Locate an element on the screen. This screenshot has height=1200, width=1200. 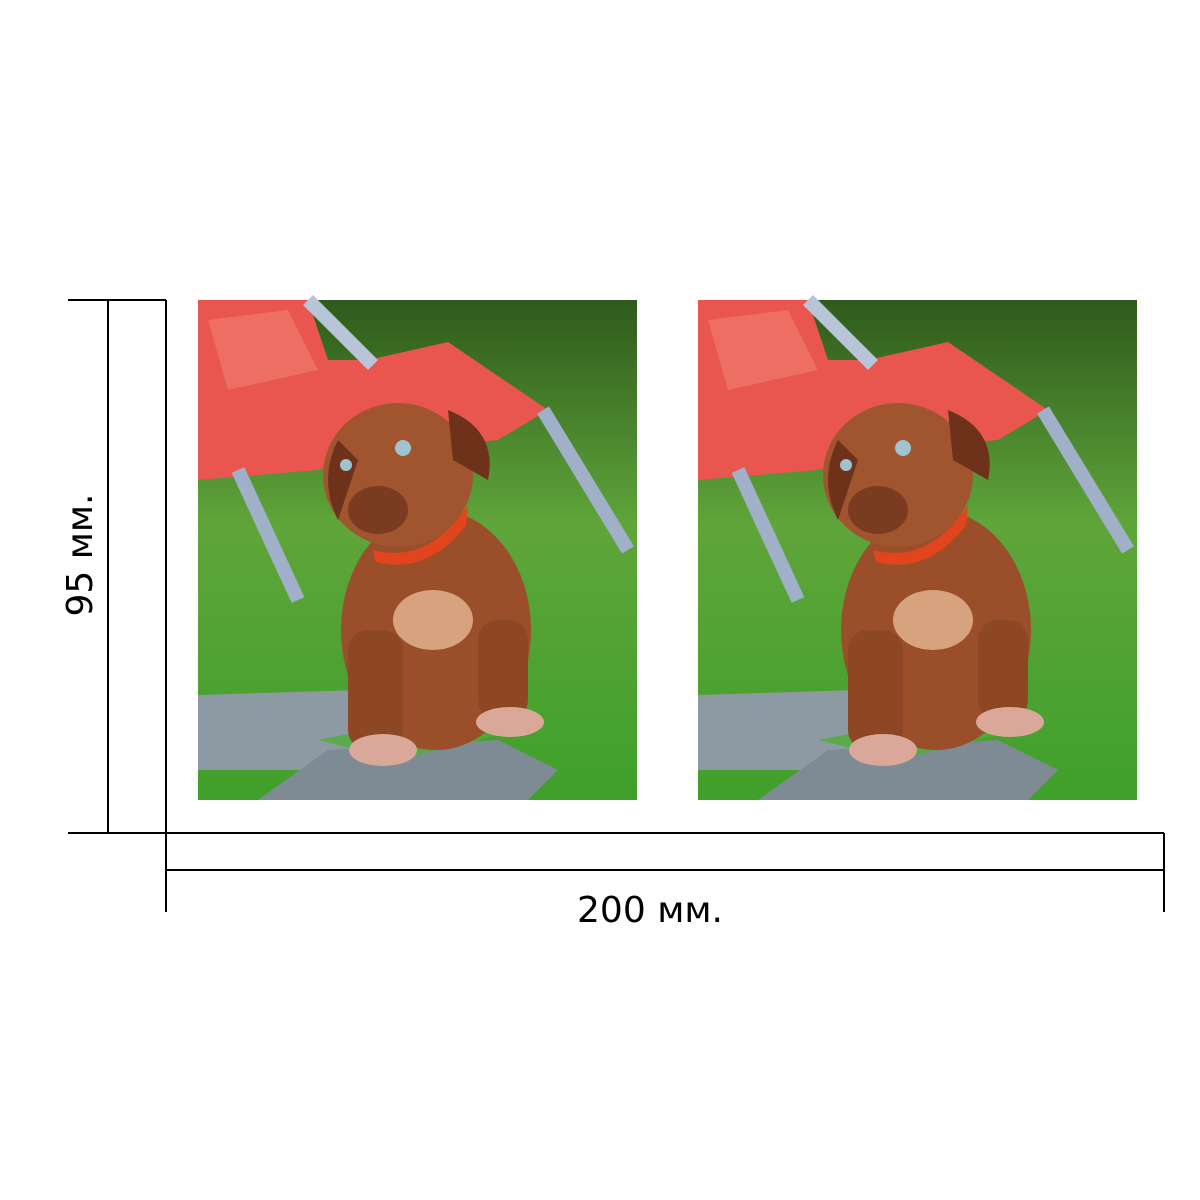
height-label: 95 мм. is located at coordinates (80, 554).